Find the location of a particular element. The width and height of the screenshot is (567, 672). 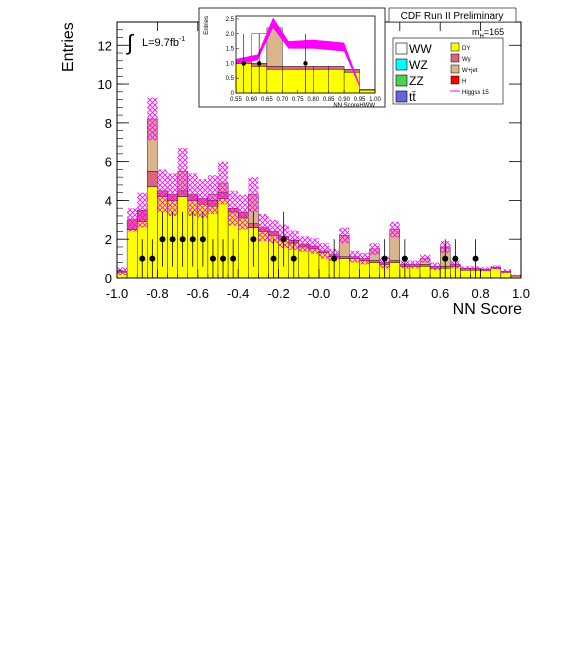

legend-swatch-wg is located at coordinates (455, 58).